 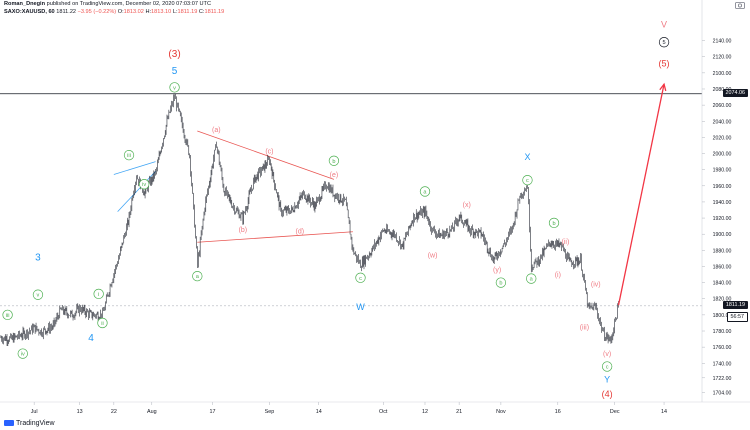 I want to click on time-tick-label: 16, so click(x=558, y=412).